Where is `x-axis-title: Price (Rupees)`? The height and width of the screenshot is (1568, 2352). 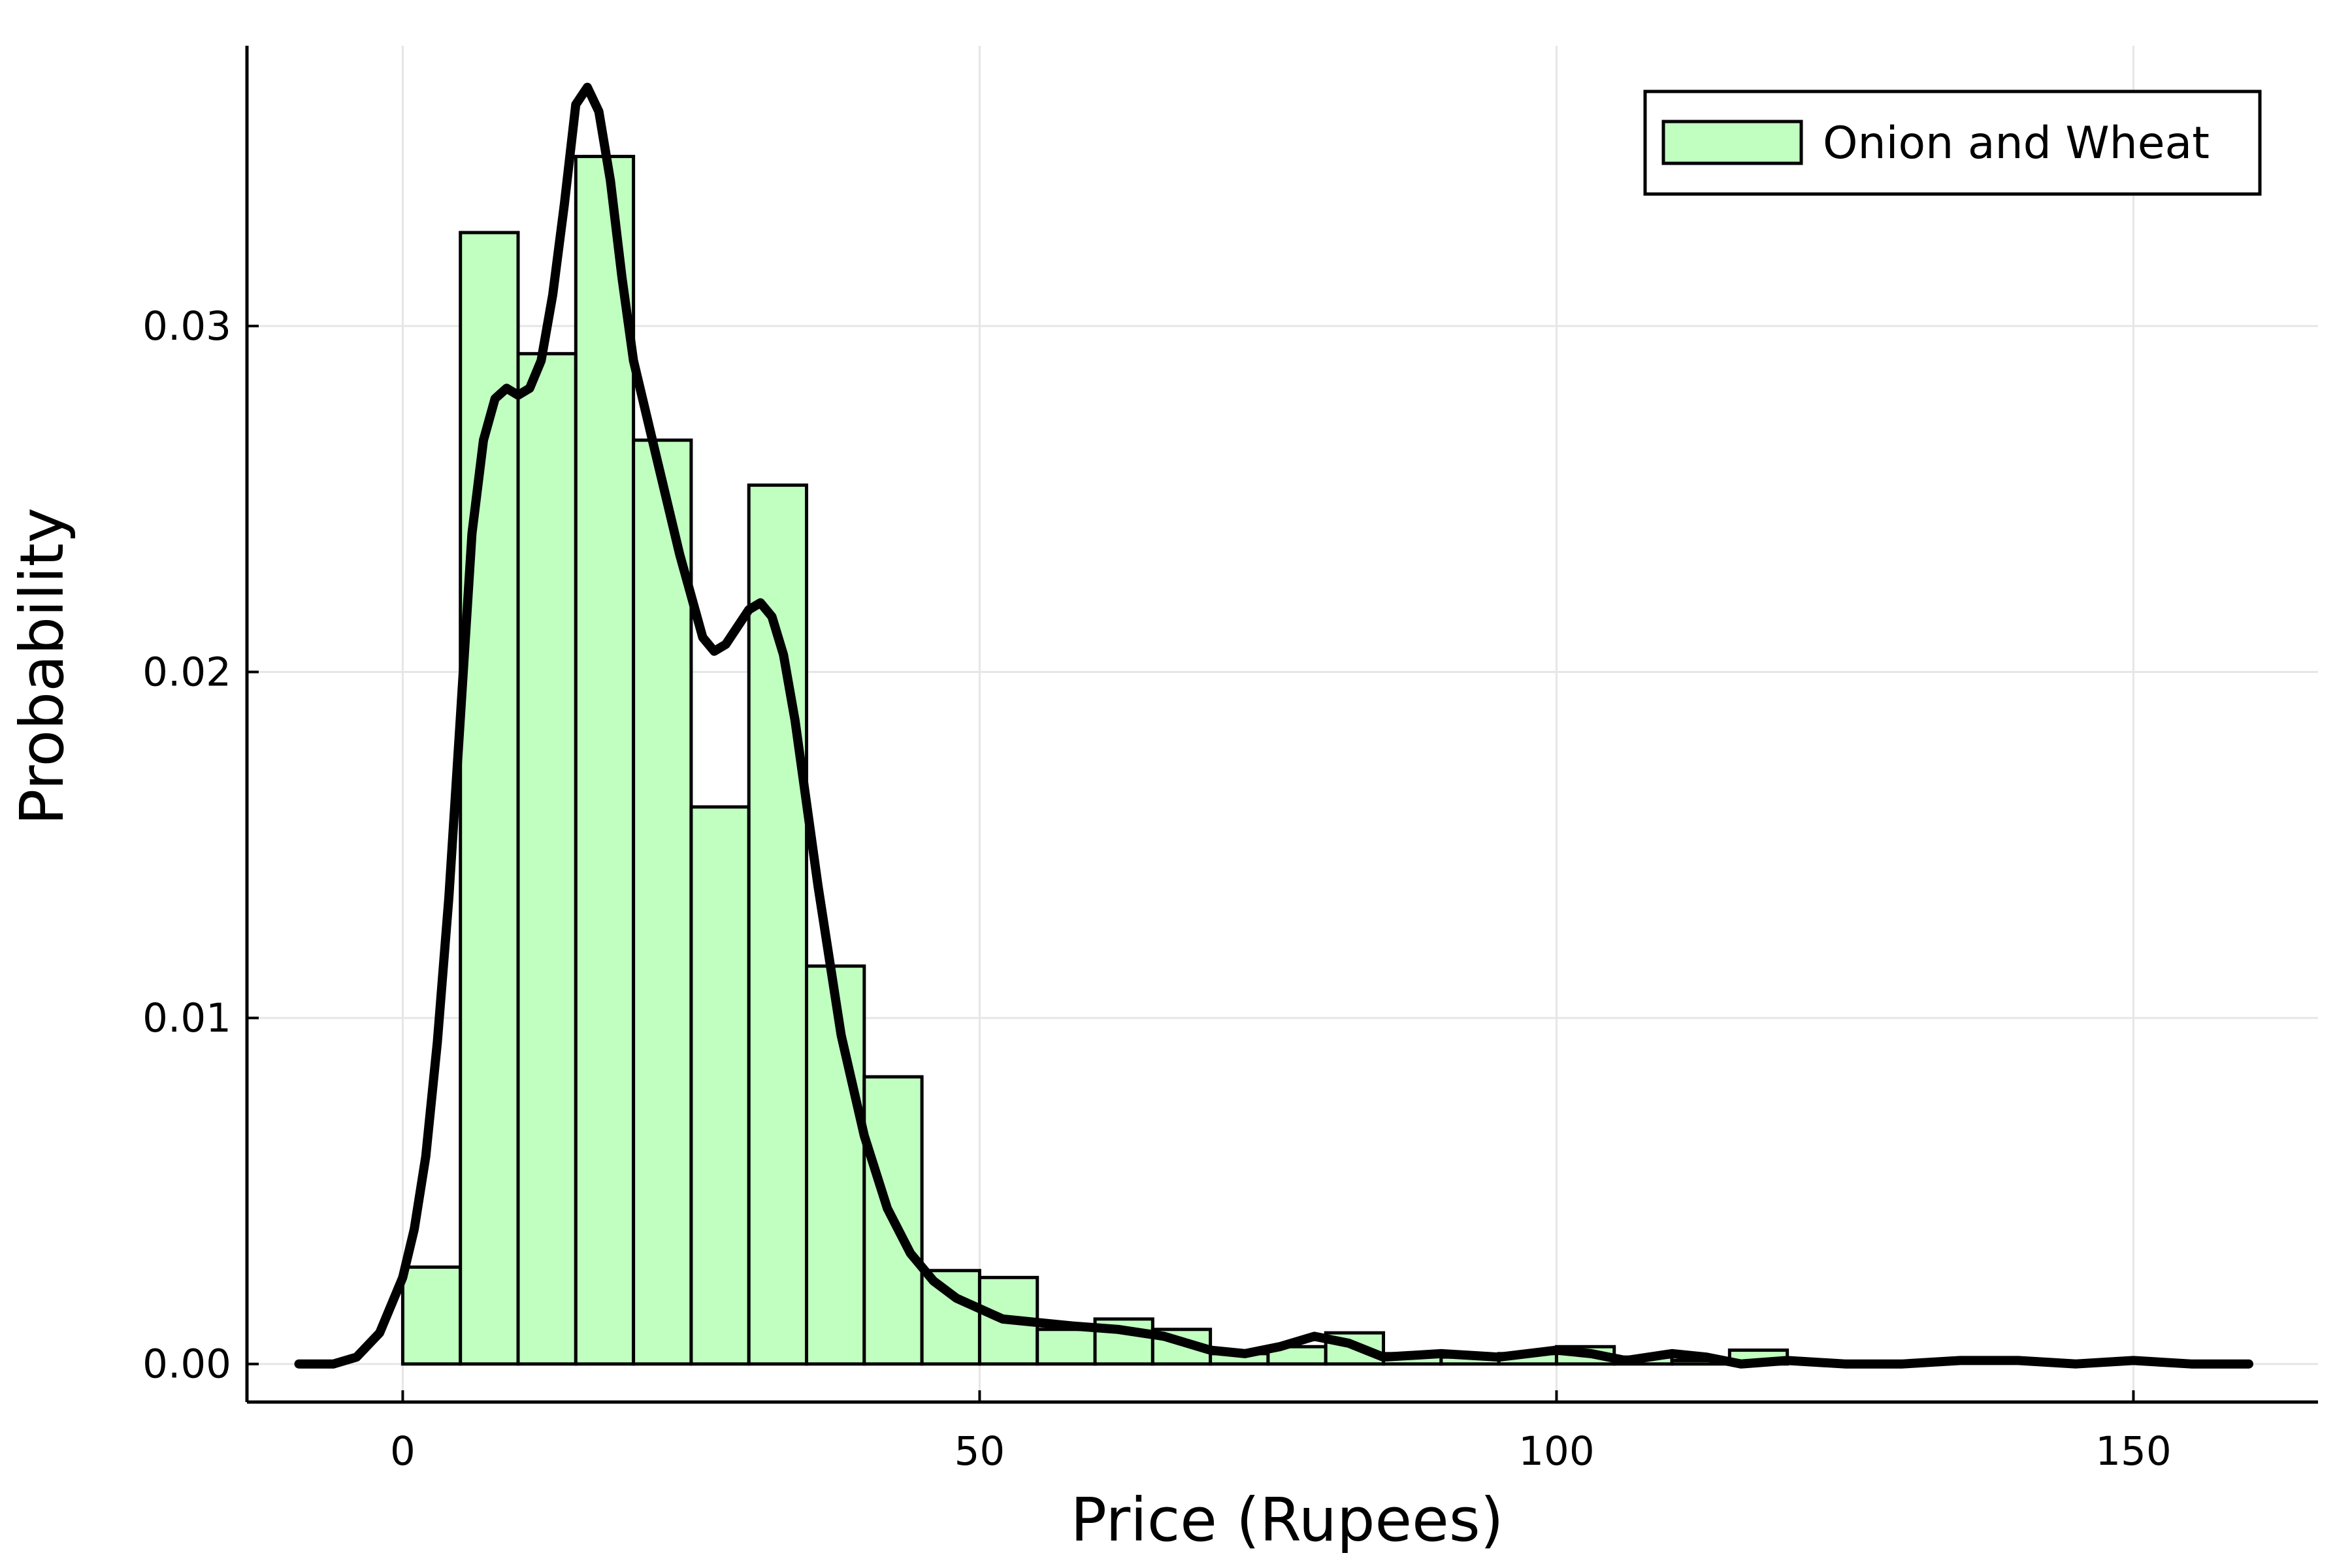 x-axis-title: Price (Rupees) is located at coordinates (1286, 1520).